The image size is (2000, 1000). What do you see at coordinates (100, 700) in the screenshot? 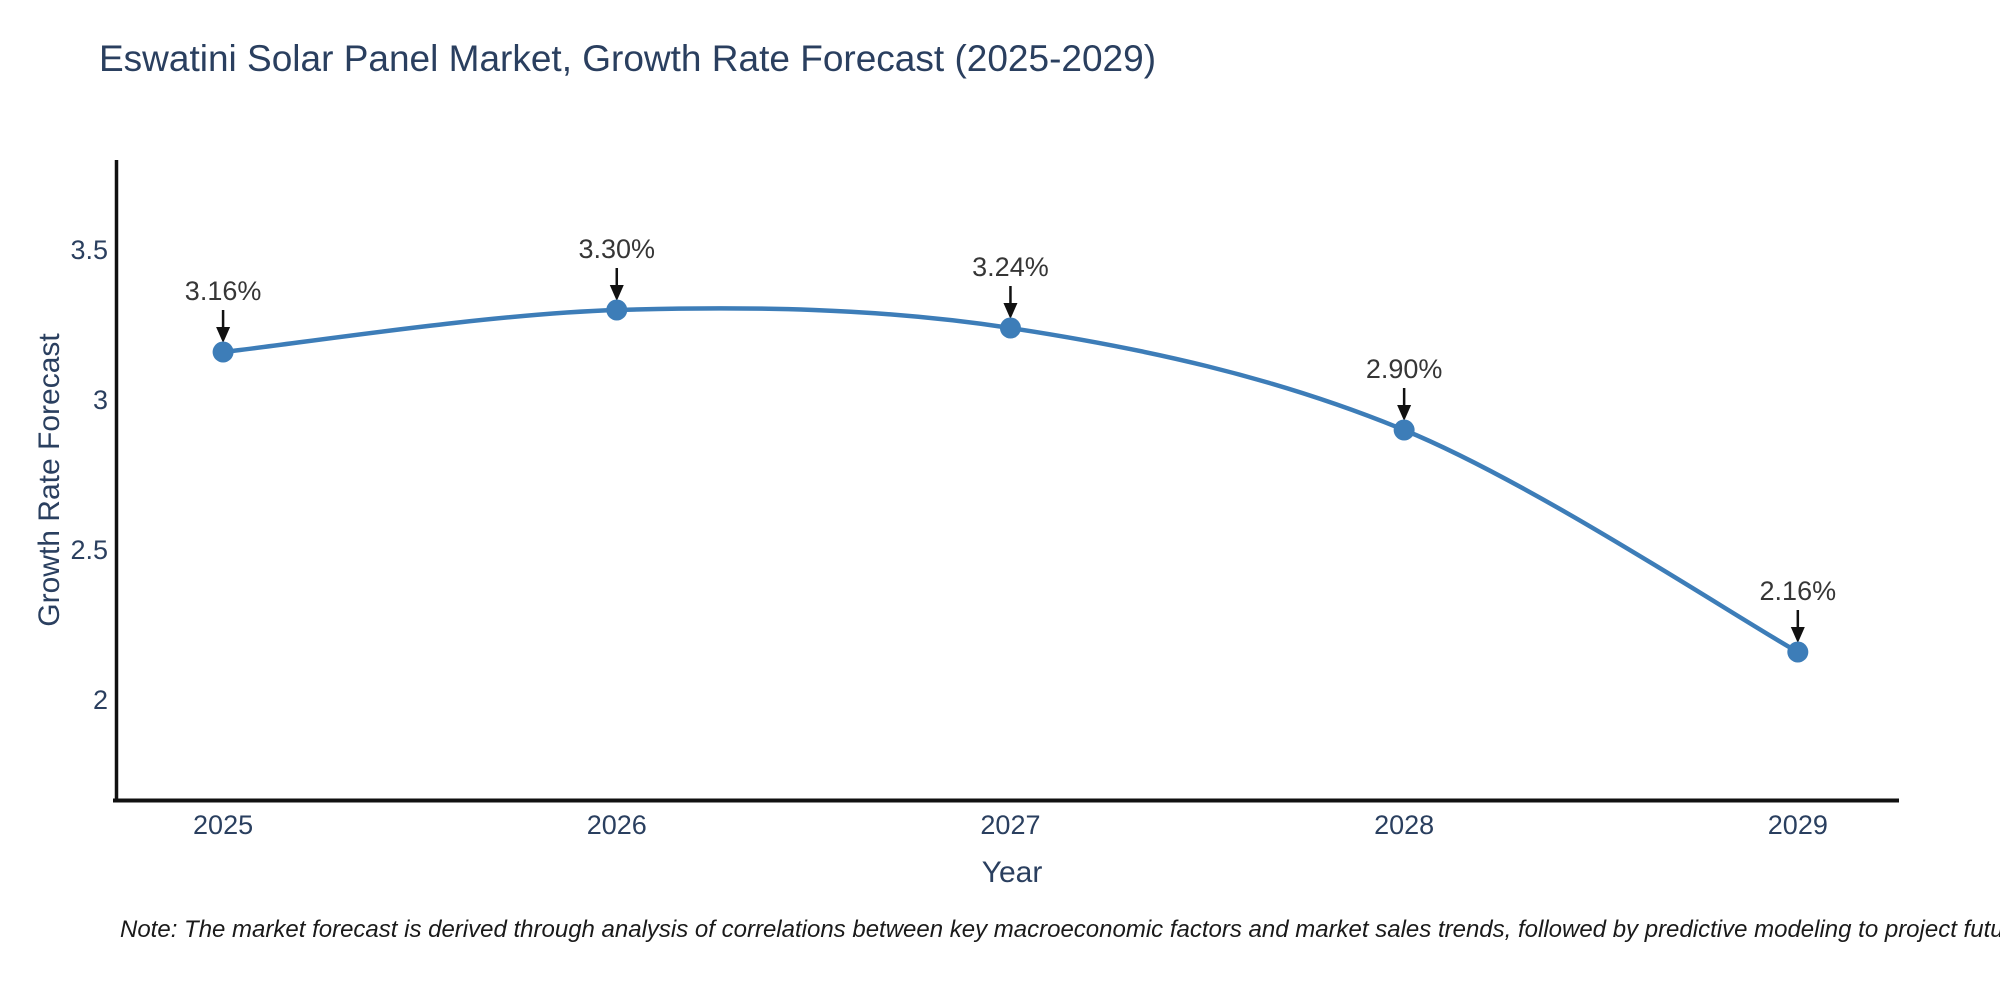
I see `y-tick-label: 2` at bounding box center [100, 700].